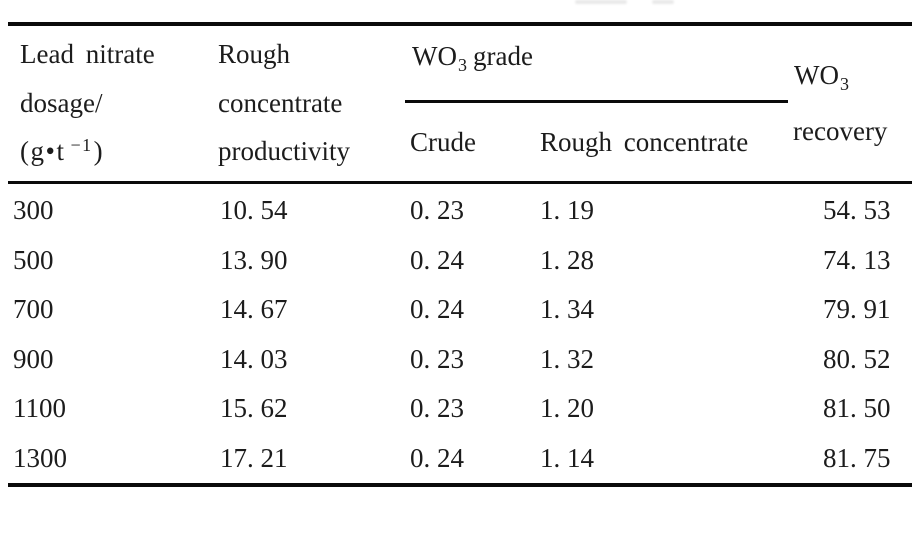 The width and height of the screenshot is (920, 539). Describe the element at coordinates (254, 408) in the screenshot. I see `cell-productivity: 15. 62` at that location.